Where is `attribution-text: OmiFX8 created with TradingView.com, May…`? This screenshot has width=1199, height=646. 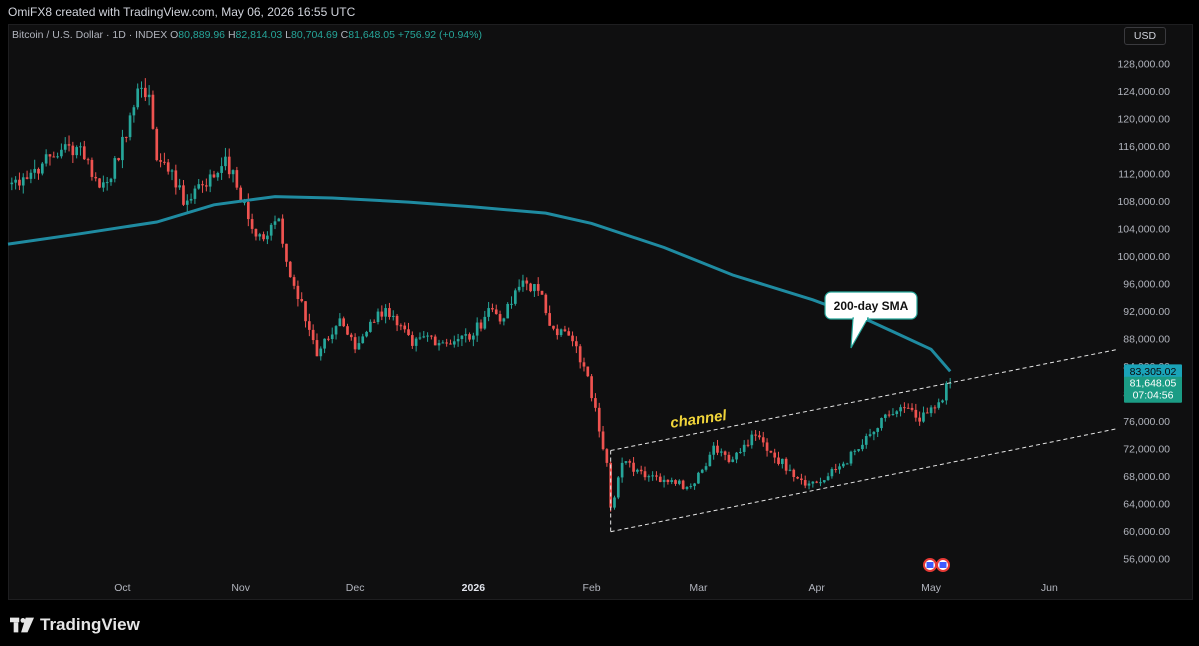
attribution-text: OmiFX8 created with TradingView.com, May… is located at coordinates (182, 12).